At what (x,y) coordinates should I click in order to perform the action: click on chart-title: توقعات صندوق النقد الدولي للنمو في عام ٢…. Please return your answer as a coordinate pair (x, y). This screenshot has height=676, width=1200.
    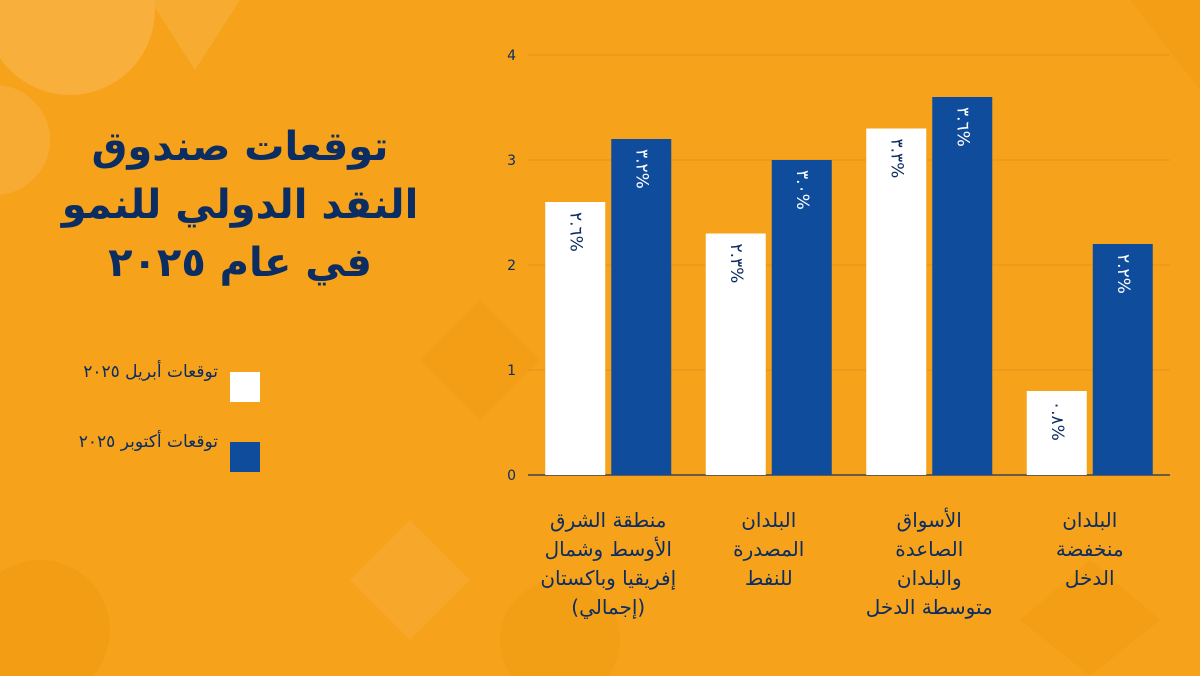
    Looking at the image, I should click on (240, 205).